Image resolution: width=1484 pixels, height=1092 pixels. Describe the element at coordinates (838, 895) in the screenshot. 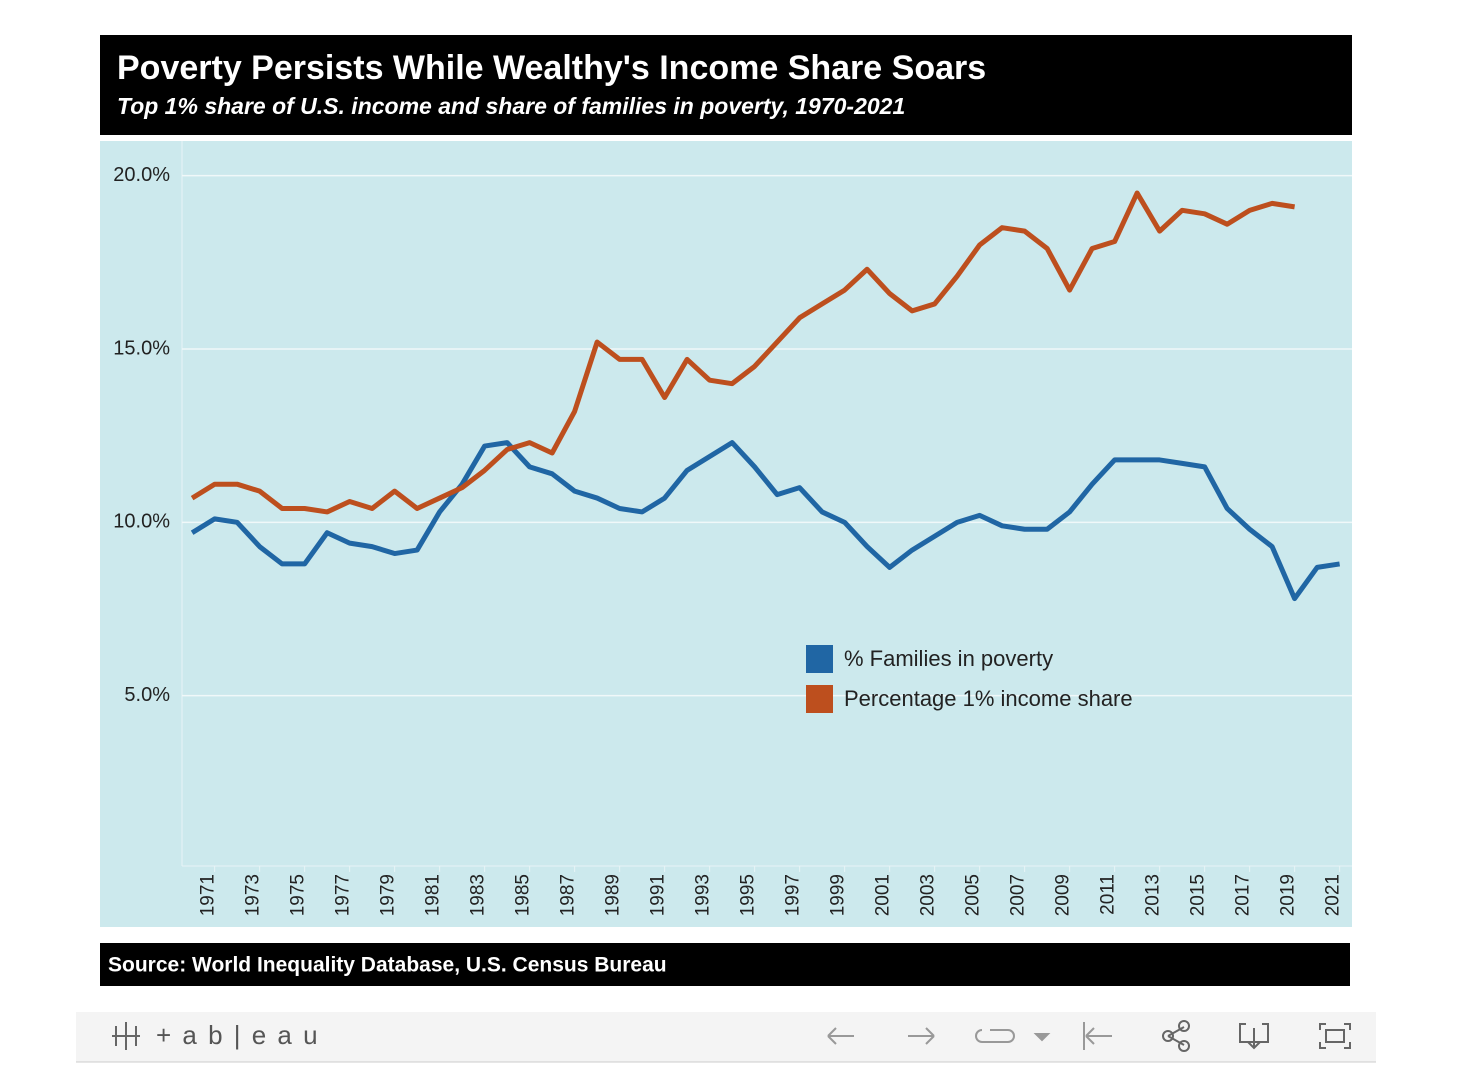

I see `x-tick-label: 1999` at that location.